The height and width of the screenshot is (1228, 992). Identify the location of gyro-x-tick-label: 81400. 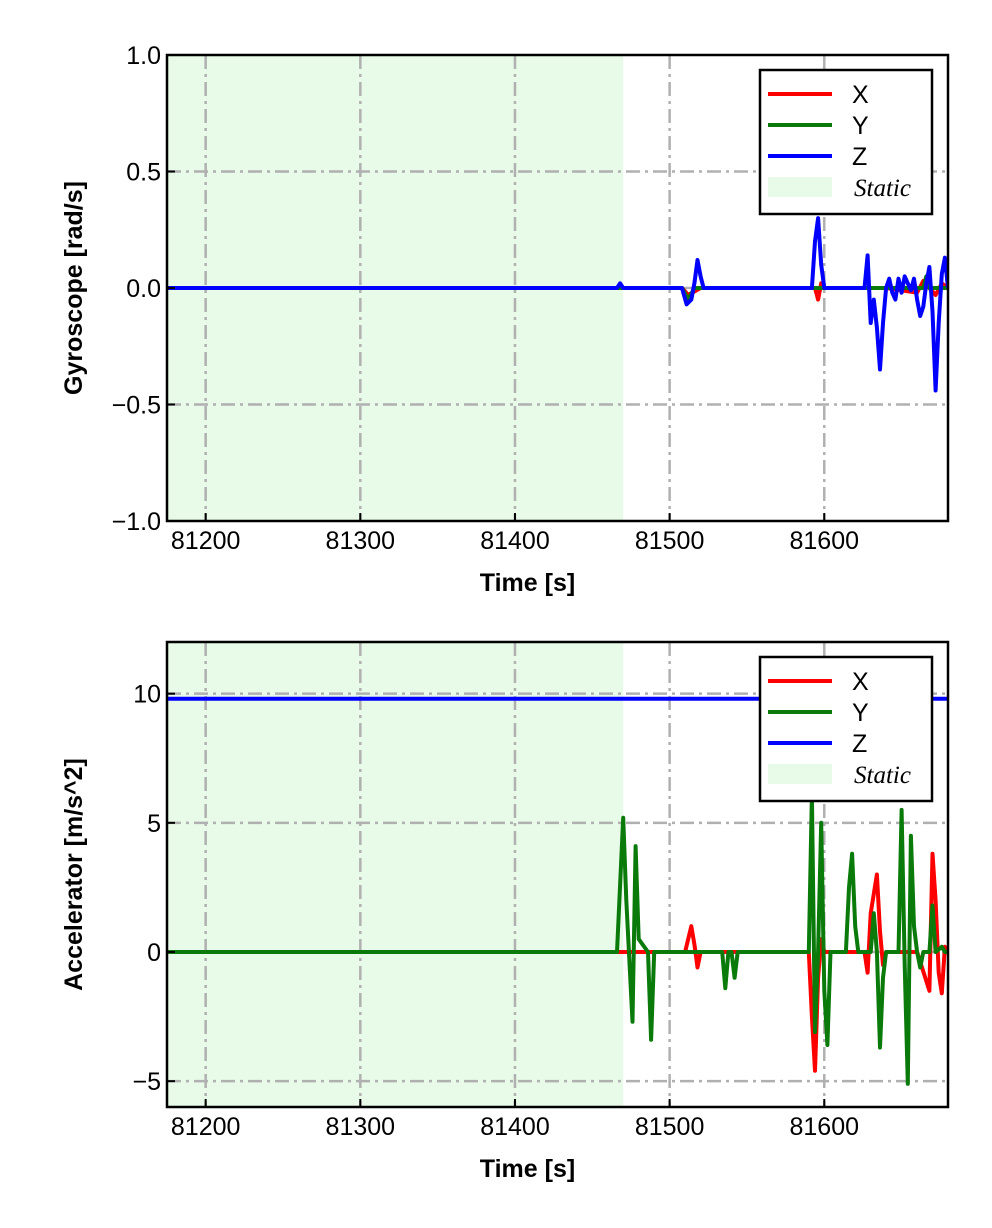
(515, 541).